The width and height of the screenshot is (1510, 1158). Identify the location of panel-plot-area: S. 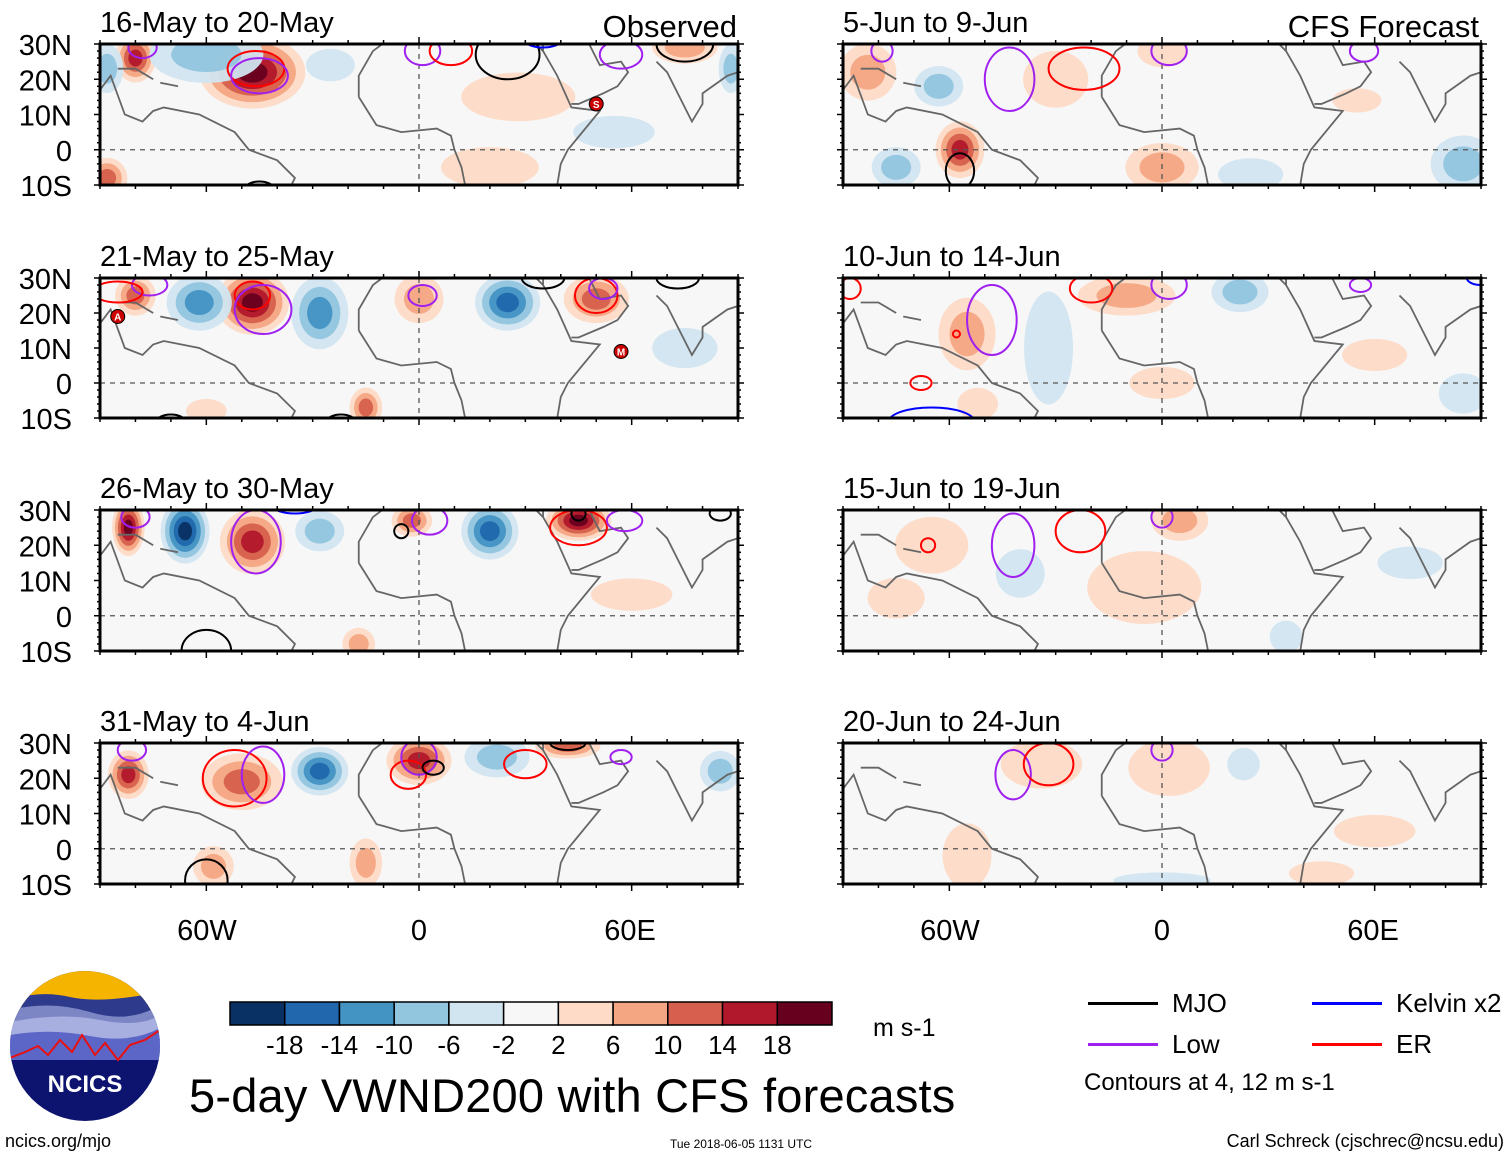
(419, 114).